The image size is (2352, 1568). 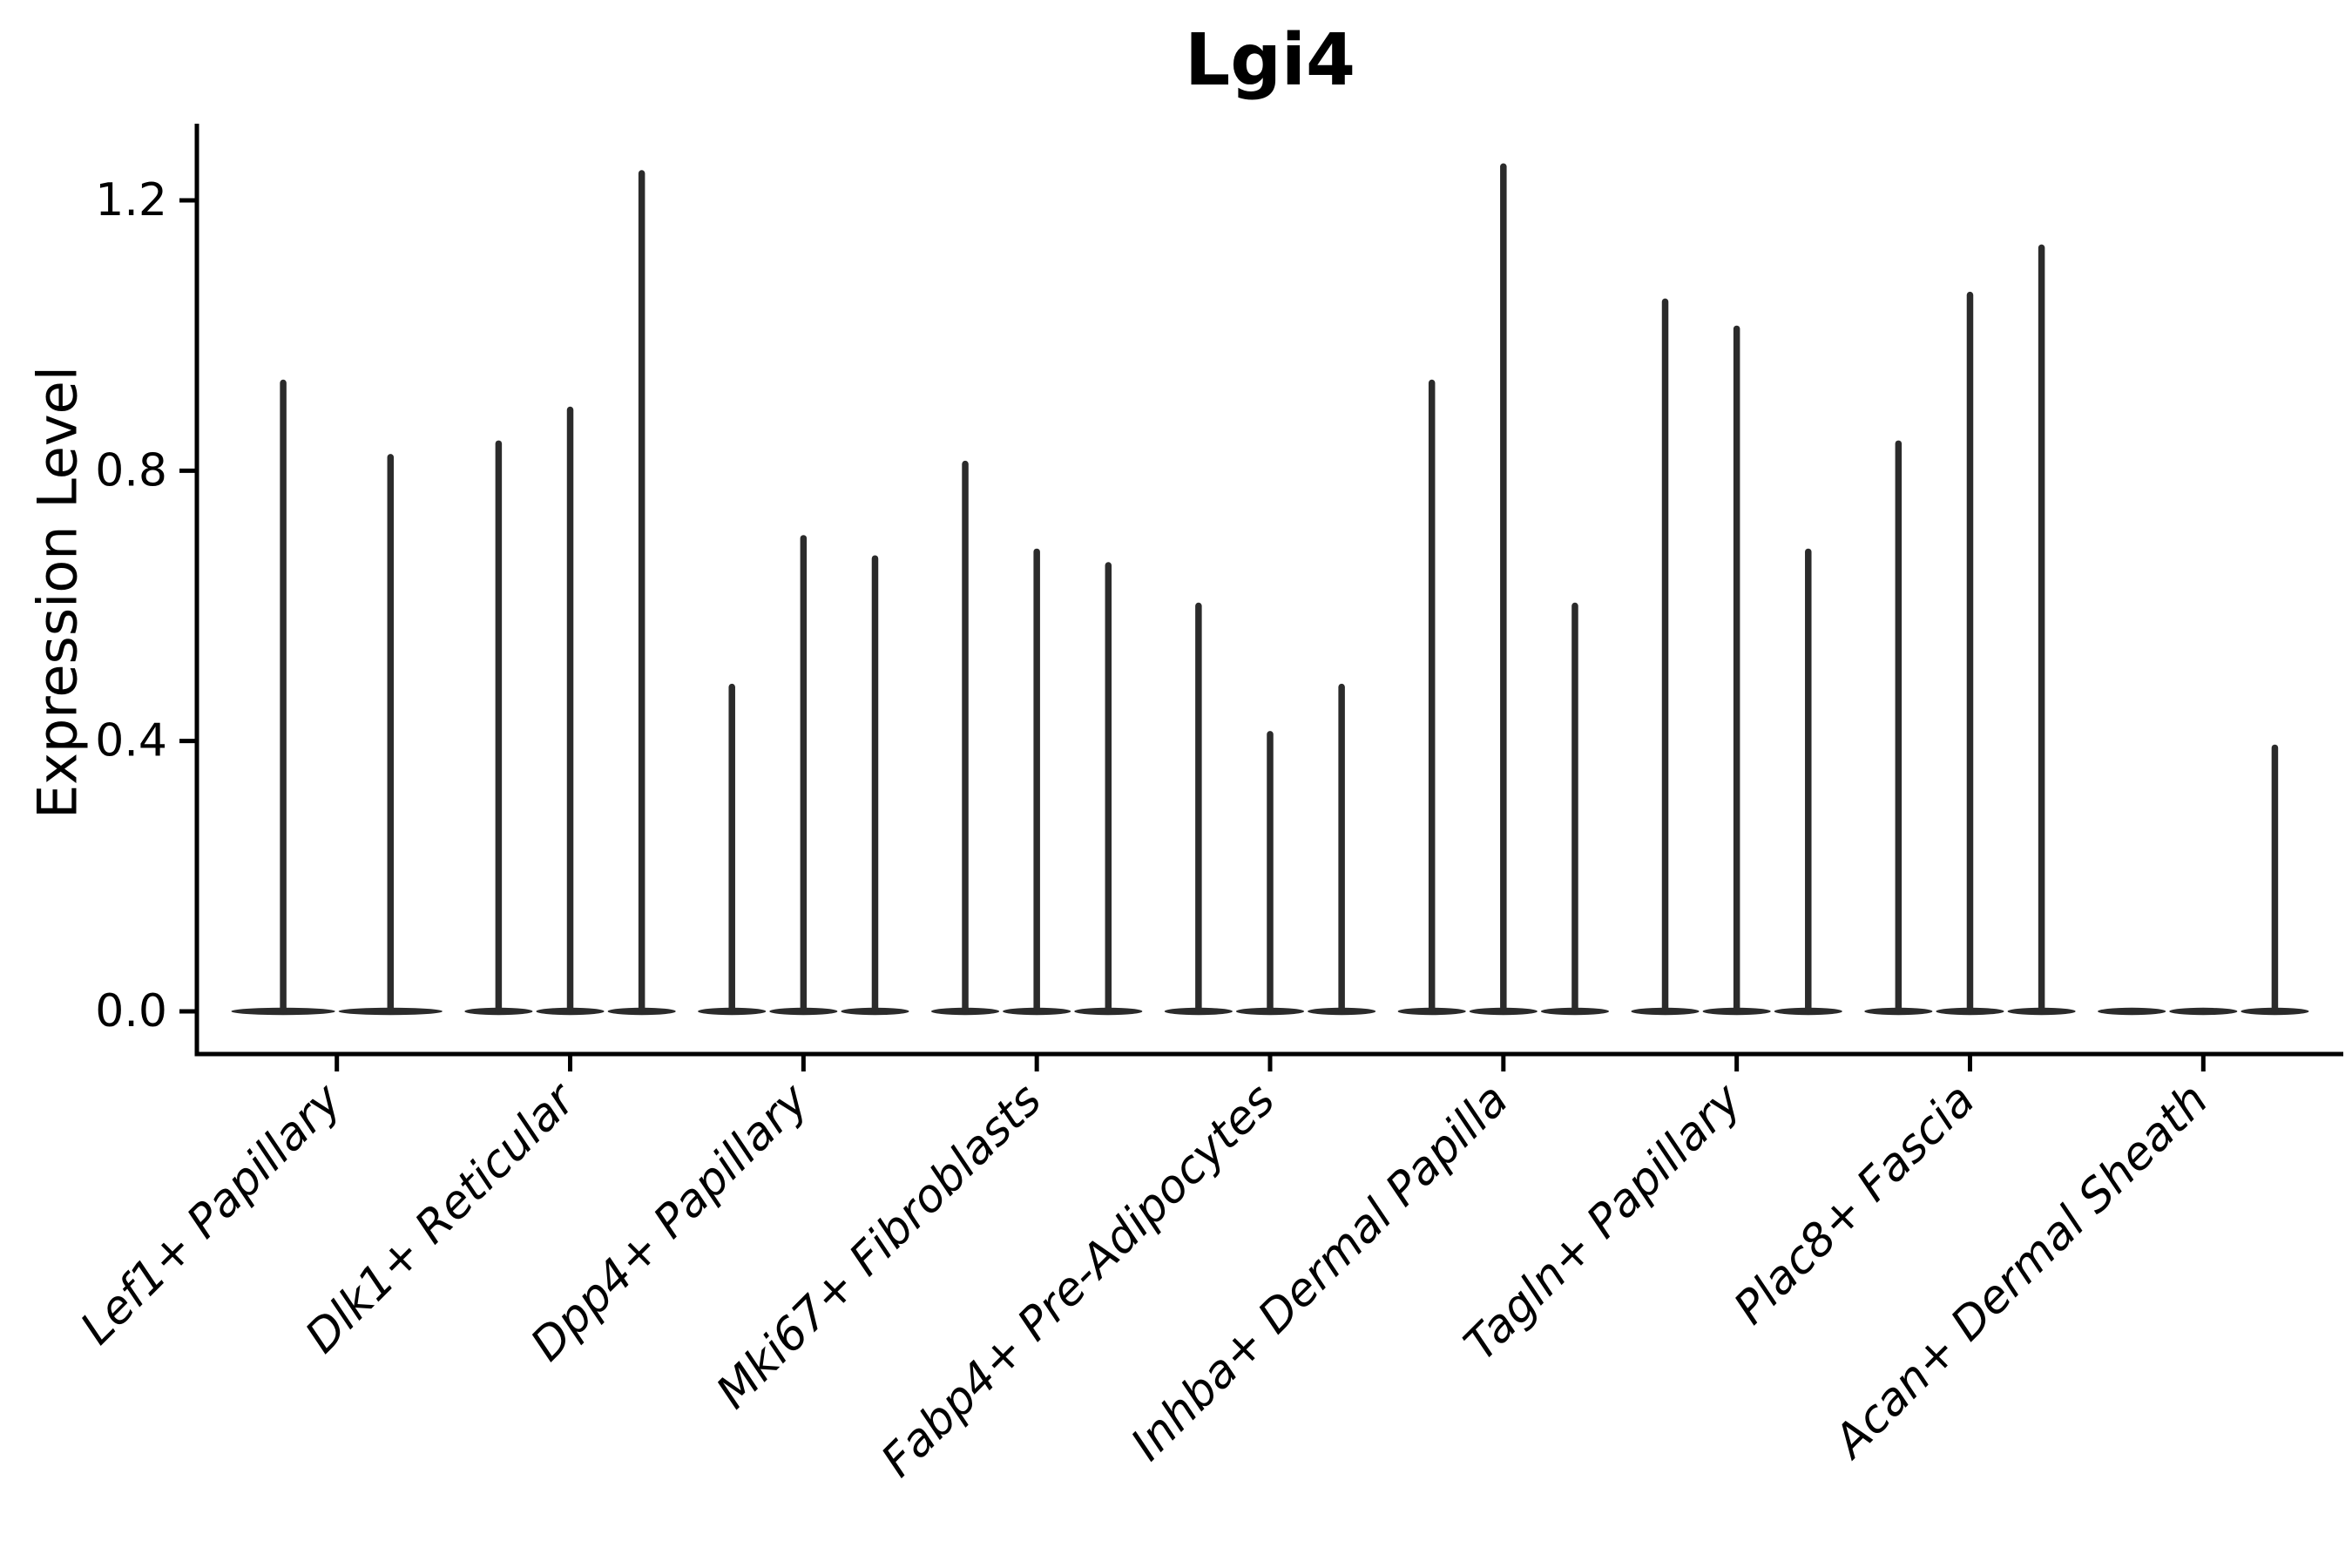 I want to click on y-tick-label: 0.4, so click(x=131, y=741).